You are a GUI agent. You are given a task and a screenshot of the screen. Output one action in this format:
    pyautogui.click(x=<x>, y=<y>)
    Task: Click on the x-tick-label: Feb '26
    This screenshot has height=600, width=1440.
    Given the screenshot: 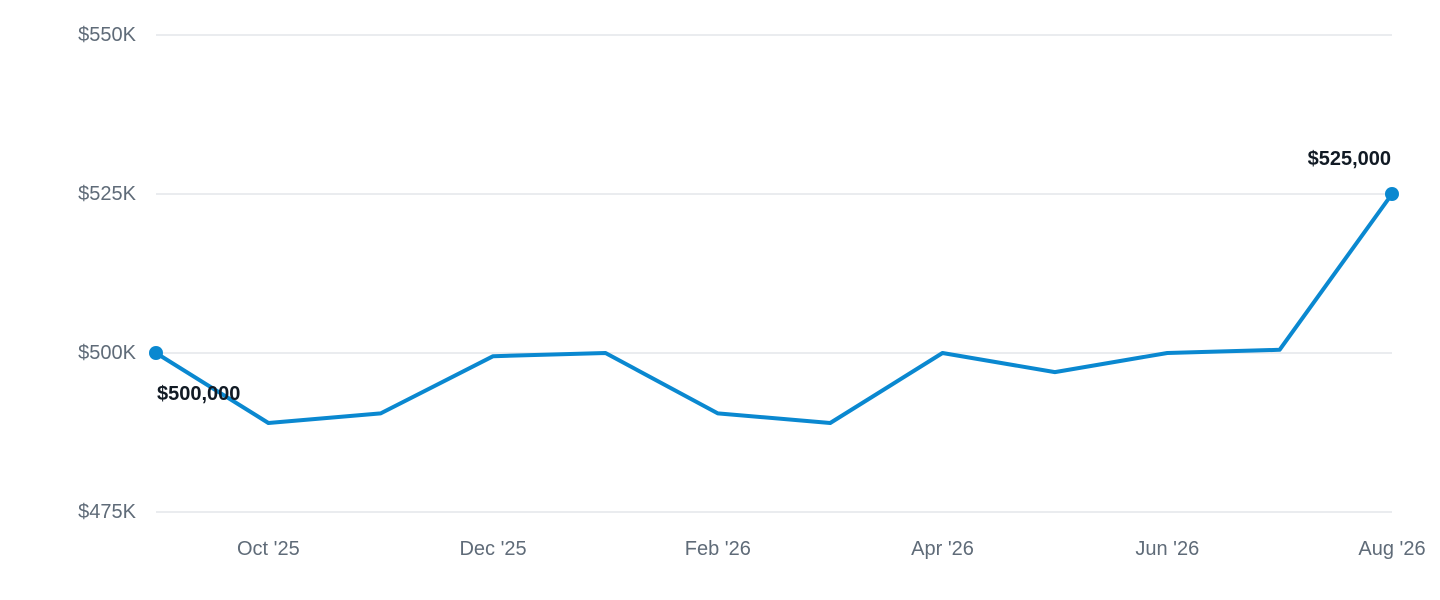 What is the action you would take?
    pyautogui.click(x=718, y=549)
    